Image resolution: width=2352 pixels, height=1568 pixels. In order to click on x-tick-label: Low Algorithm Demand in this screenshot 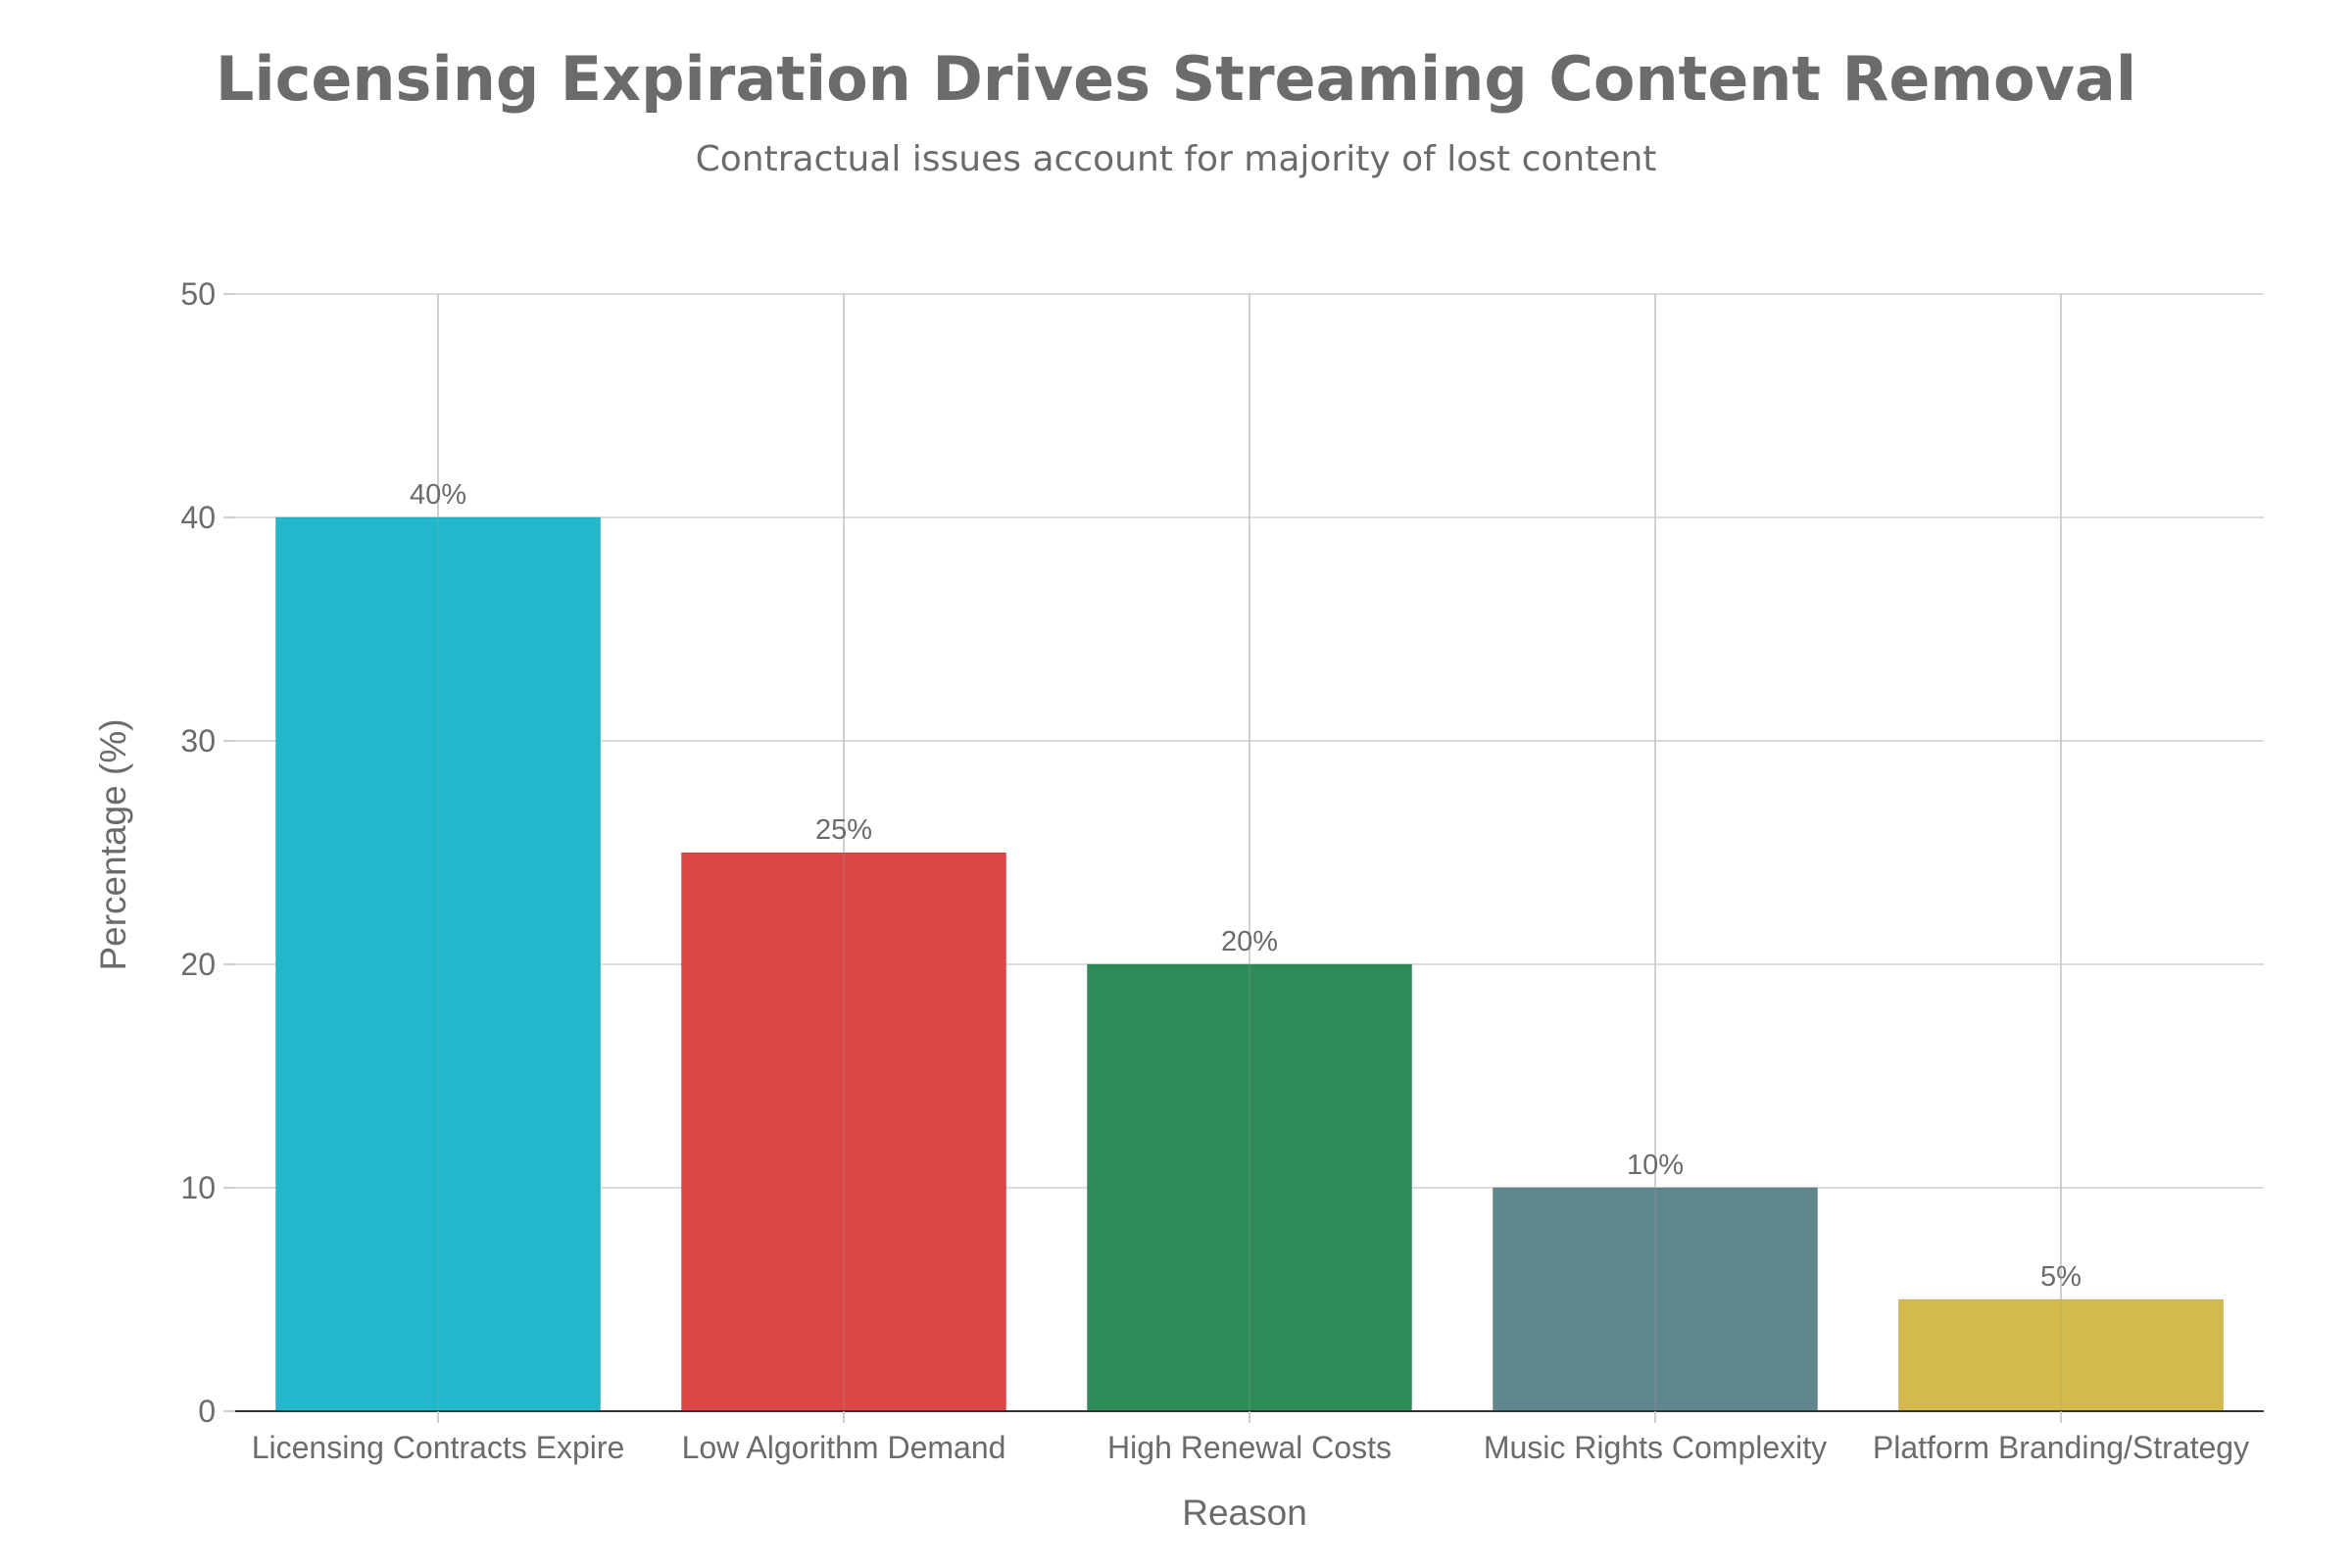, I will do `click(844, 1447)`.